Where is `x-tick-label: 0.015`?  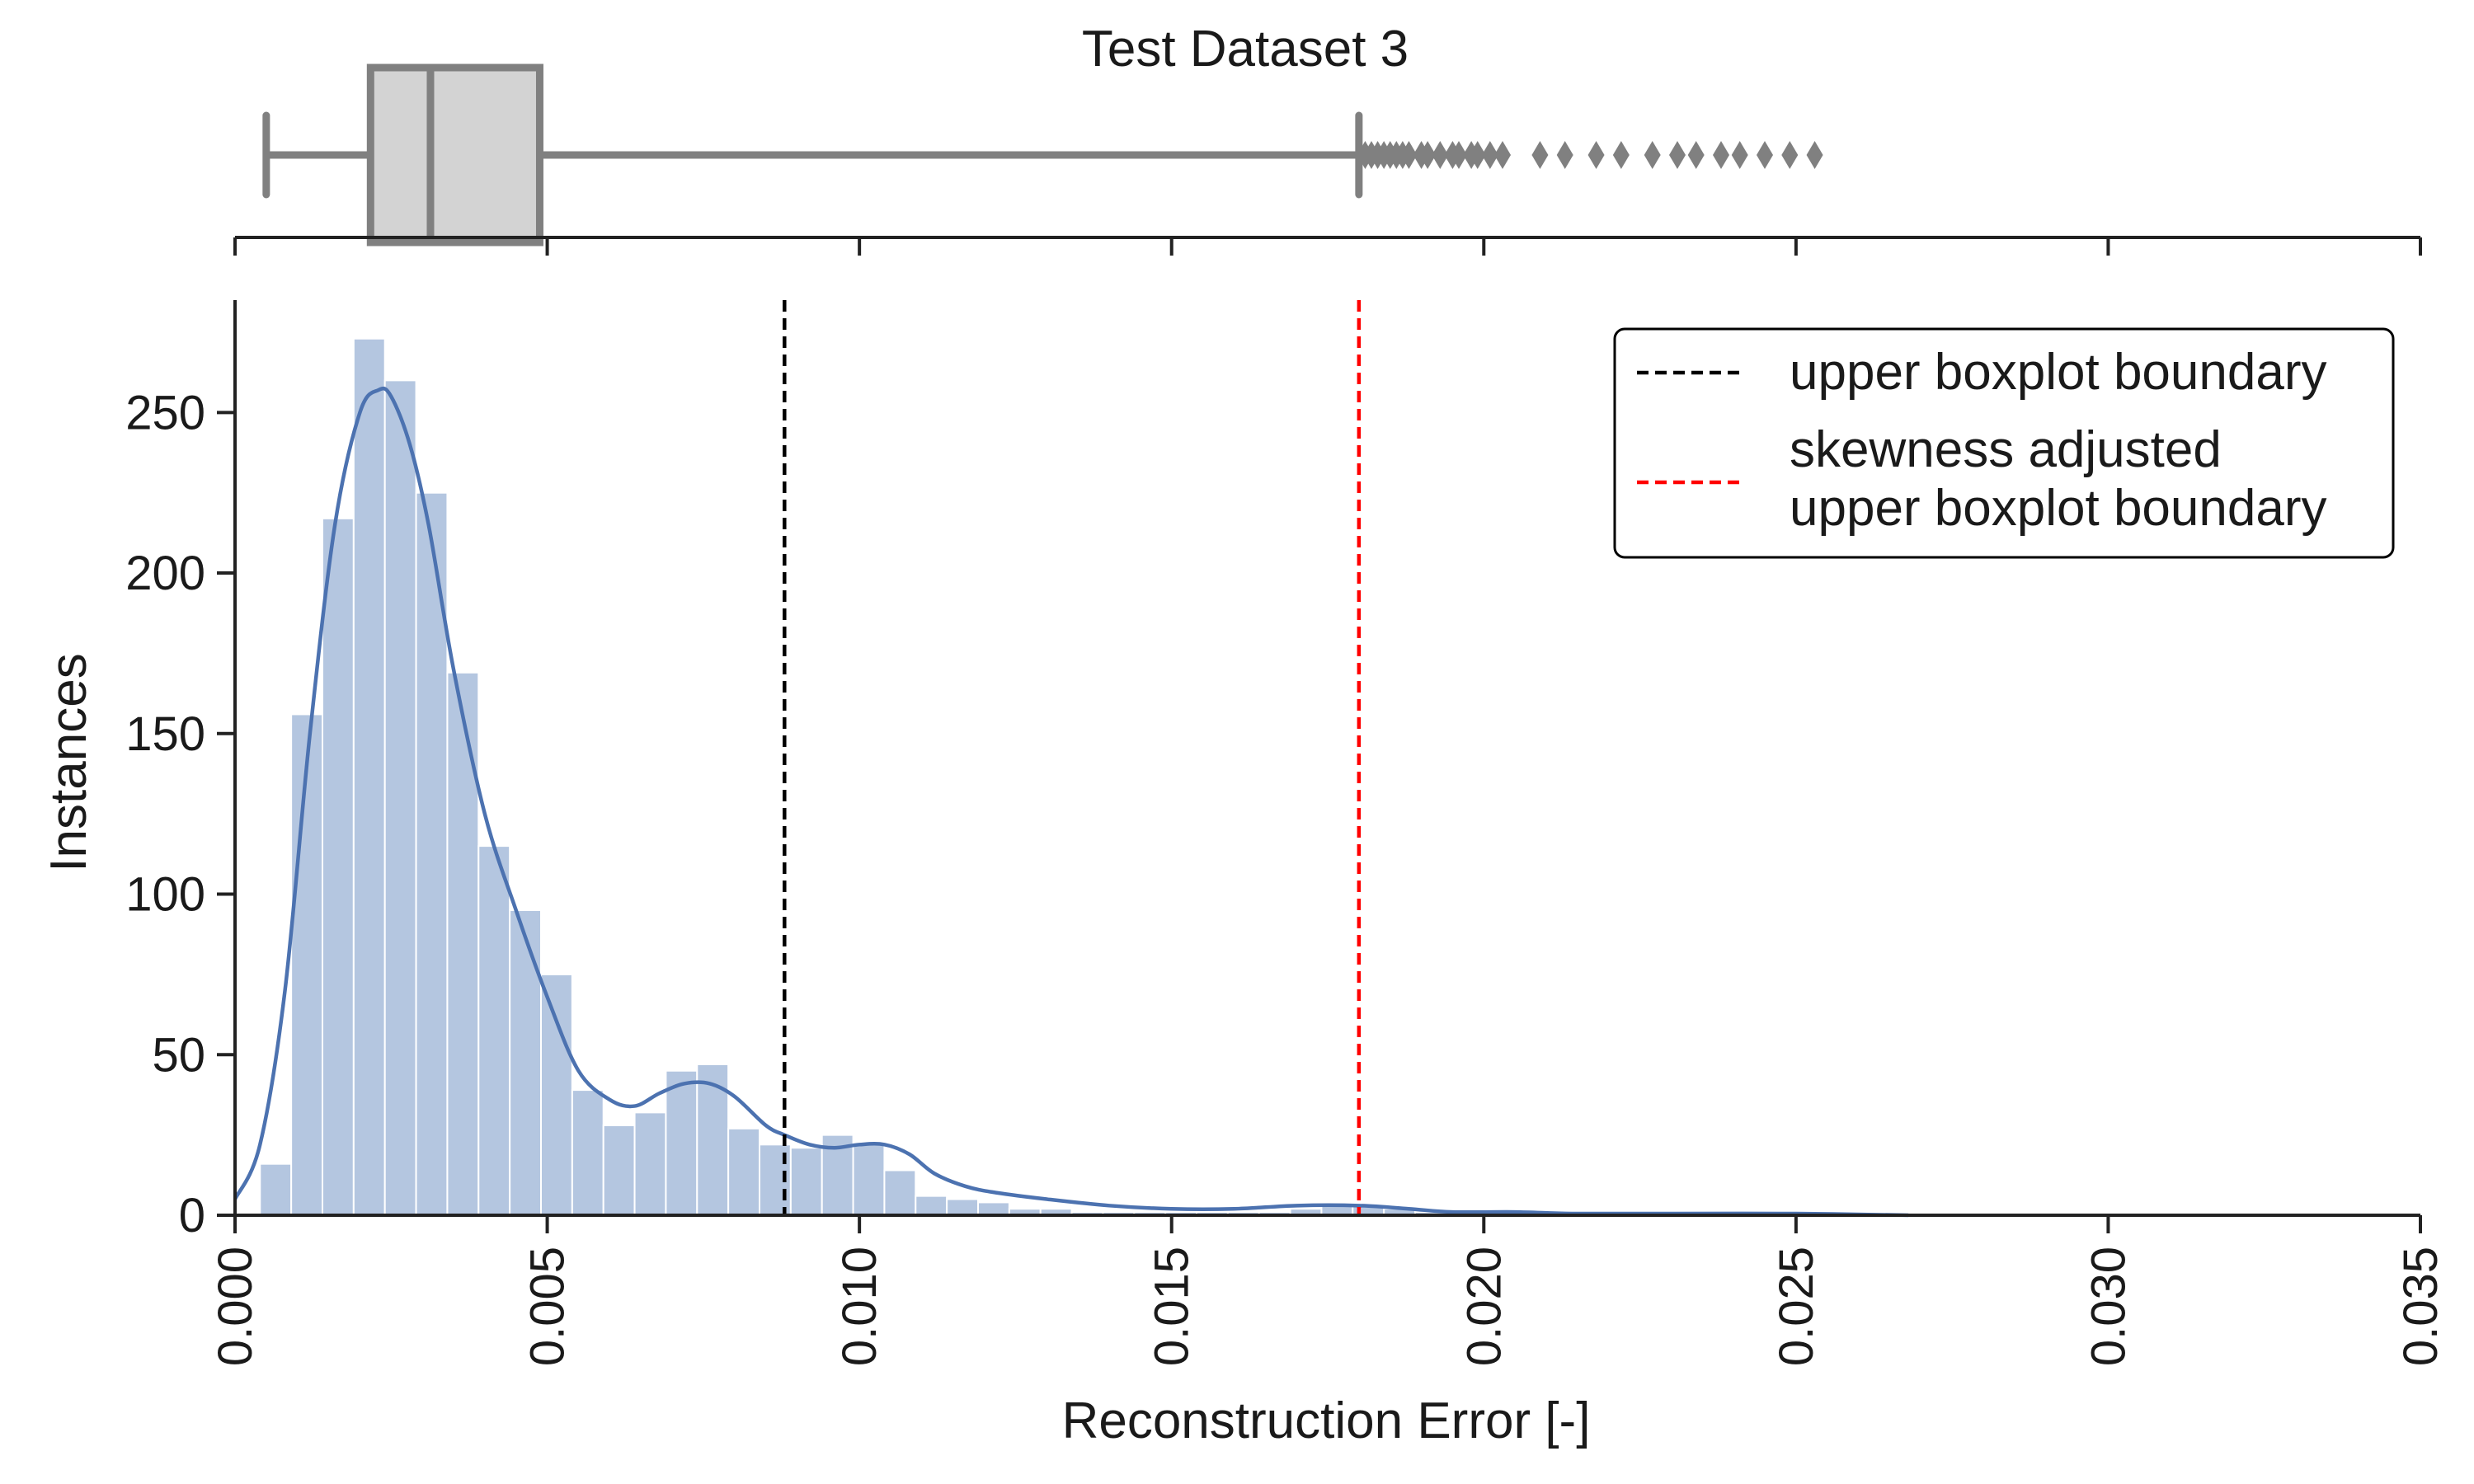
x-tick-label: 0.015 is located at coordinates (1172, 1306).